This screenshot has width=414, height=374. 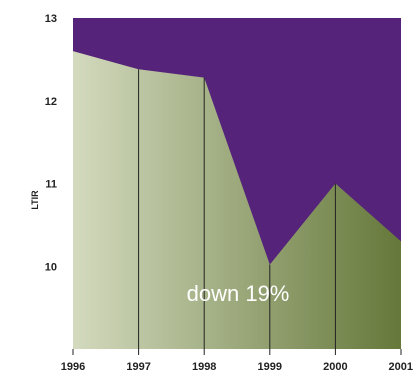 I want to click on x-tick-label-2000: 2000, so click(x=335, y=367).